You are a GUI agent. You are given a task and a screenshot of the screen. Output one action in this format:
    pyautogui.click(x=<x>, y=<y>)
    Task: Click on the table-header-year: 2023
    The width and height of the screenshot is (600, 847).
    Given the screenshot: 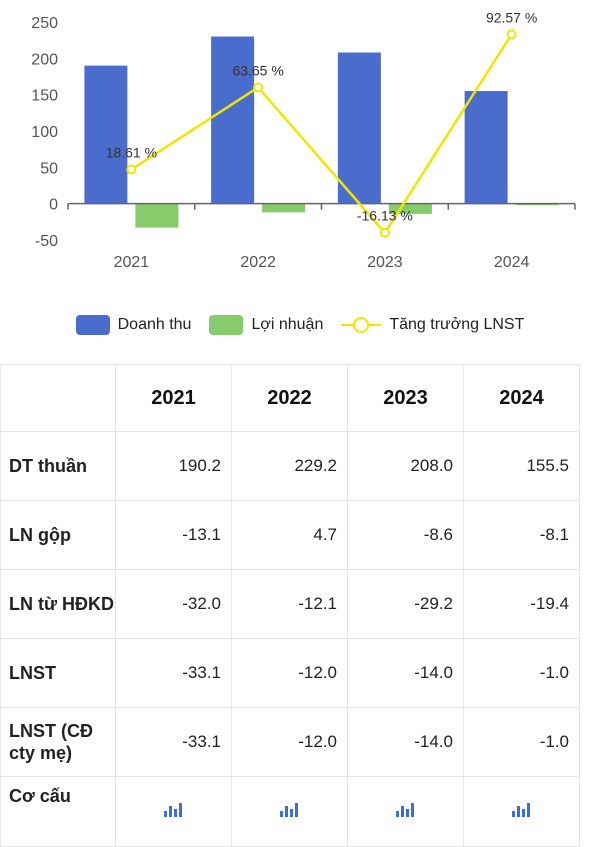 What is the action you would take?
    pyautogui.click(x=405, y=398)
    